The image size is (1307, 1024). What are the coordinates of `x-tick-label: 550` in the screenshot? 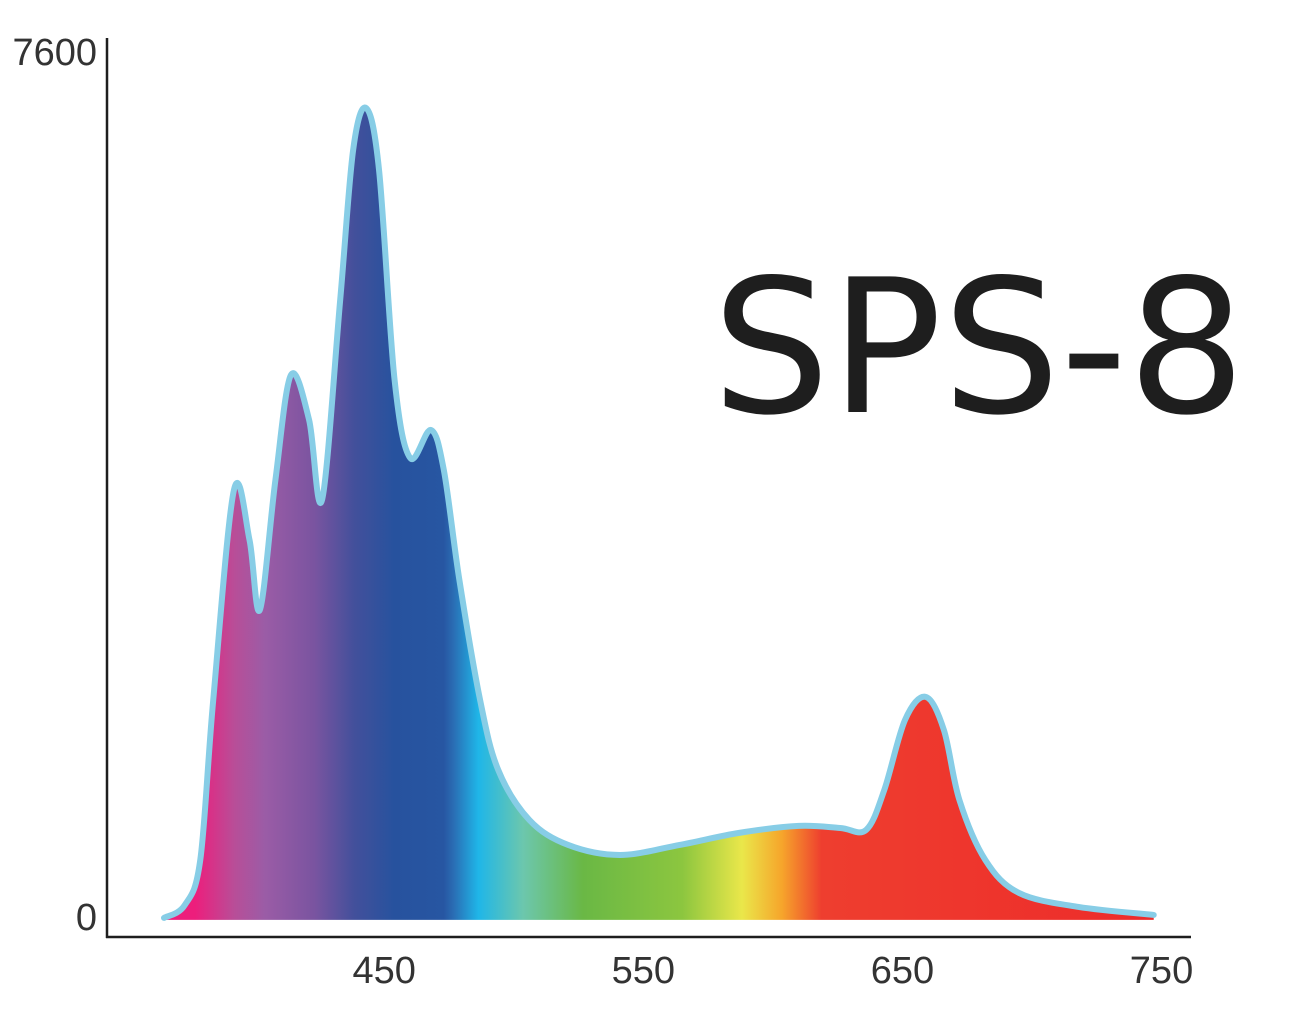 It's located at (643, 971).